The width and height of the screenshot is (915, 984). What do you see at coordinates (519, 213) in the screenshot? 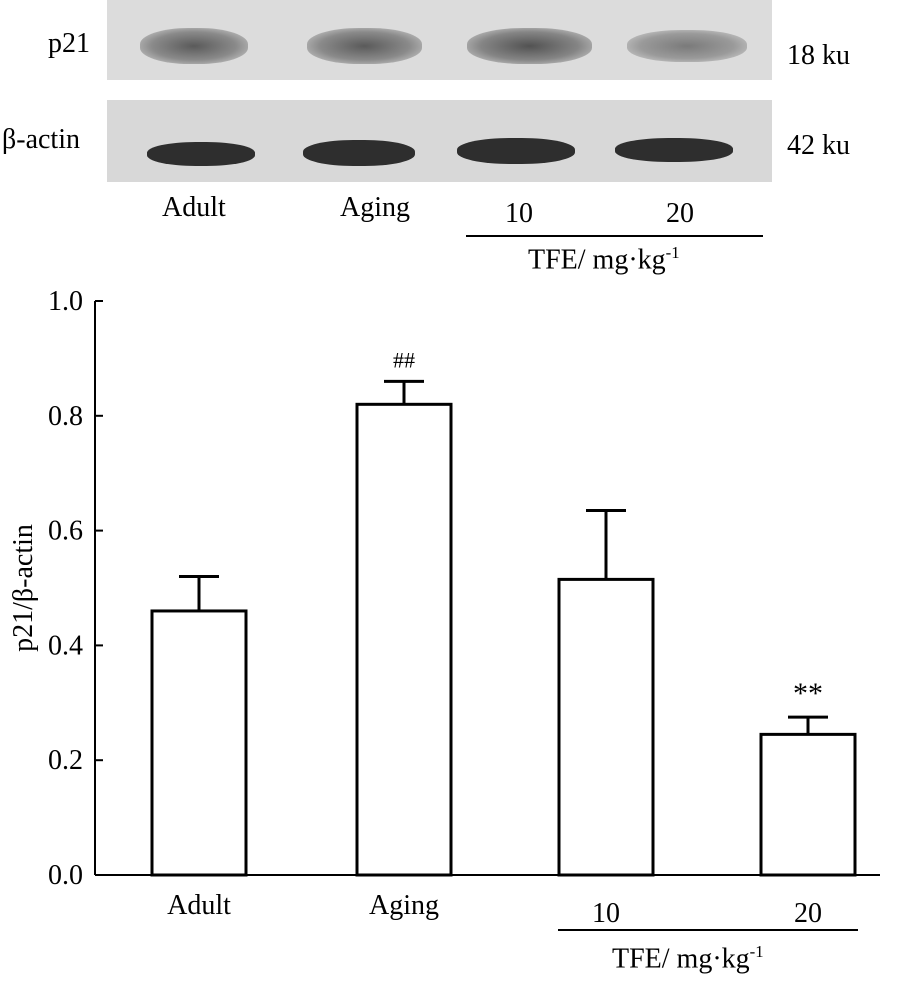
I see `blot-lane-label-10: 10` at bounding box center [519, 213].